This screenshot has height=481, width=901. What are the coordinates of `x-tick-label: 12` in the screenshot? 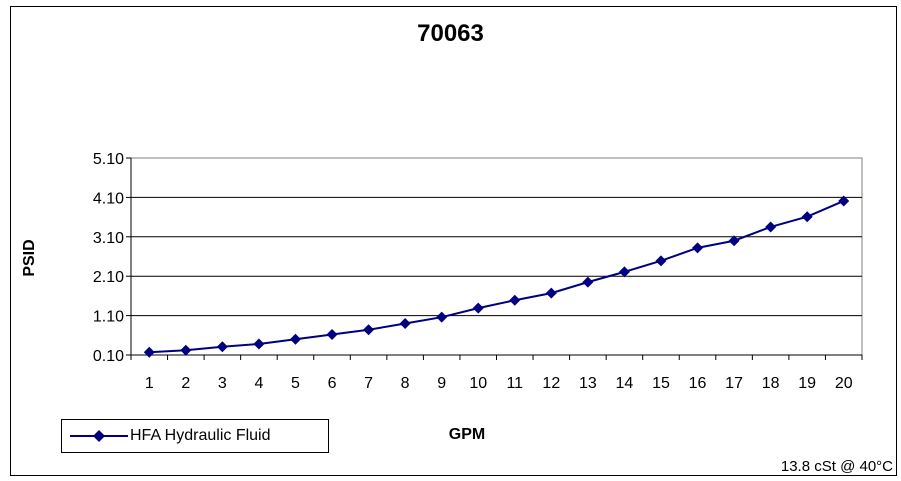 It's located at (551, 383).